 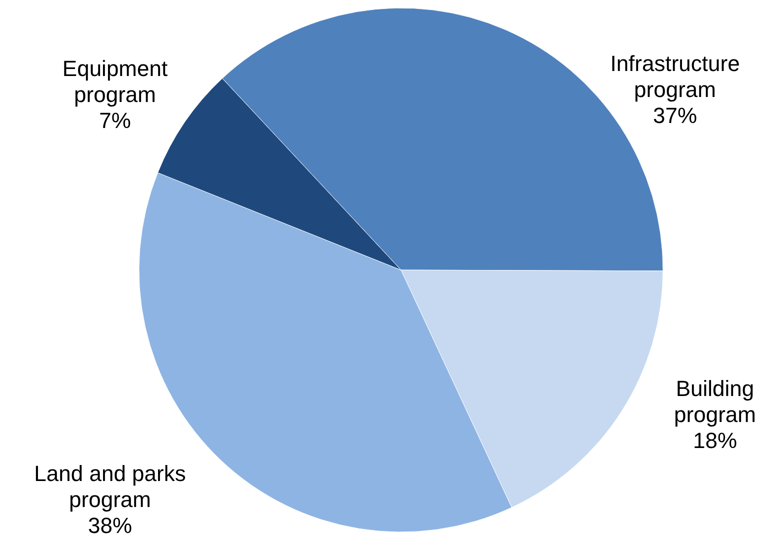 What do you see at coordinates (110, 525) in the screenshot?
I see `data-label: 38%` at bounding box center [110, 525].